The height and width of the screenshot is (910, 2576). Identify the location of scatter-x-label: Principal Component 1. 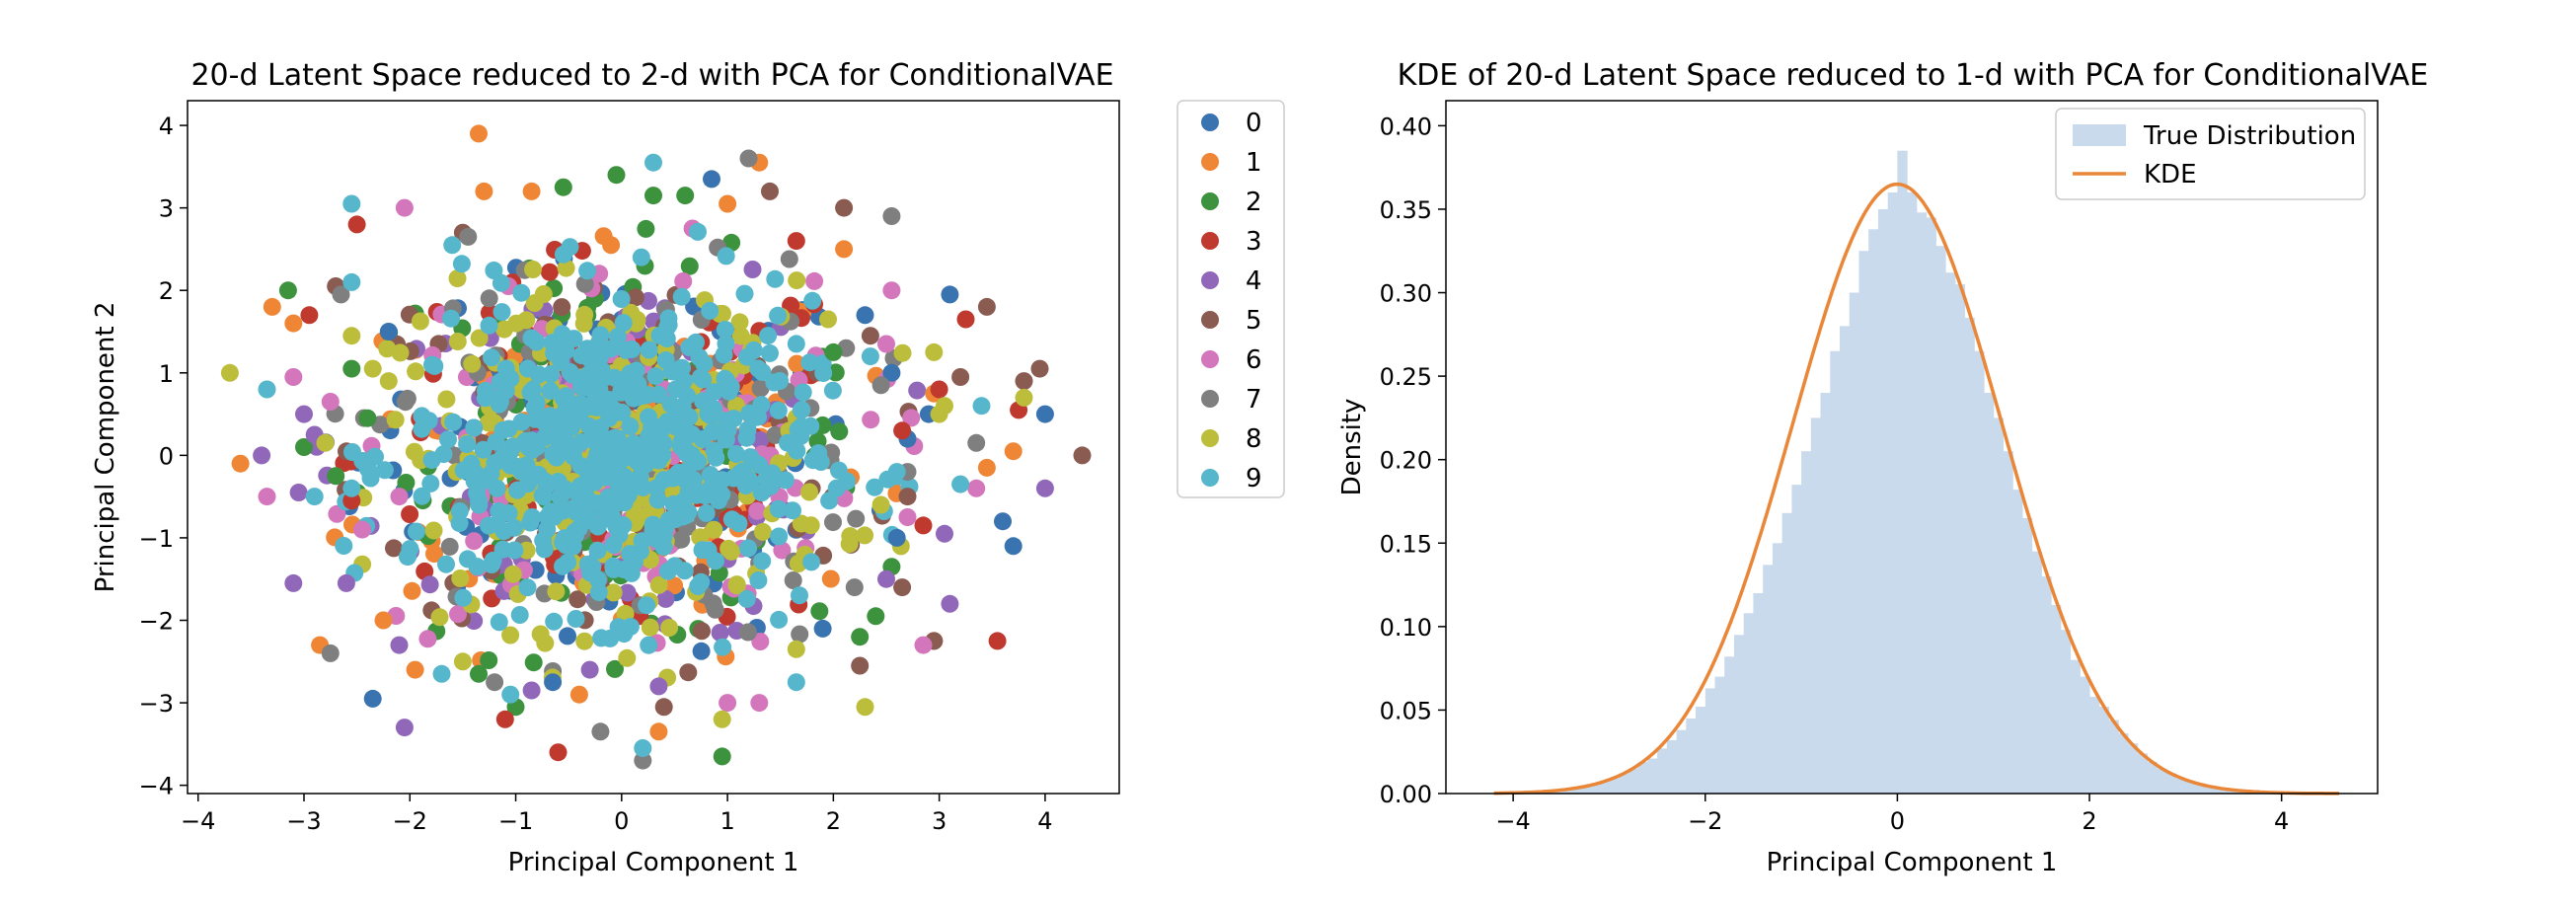
(653, 862).